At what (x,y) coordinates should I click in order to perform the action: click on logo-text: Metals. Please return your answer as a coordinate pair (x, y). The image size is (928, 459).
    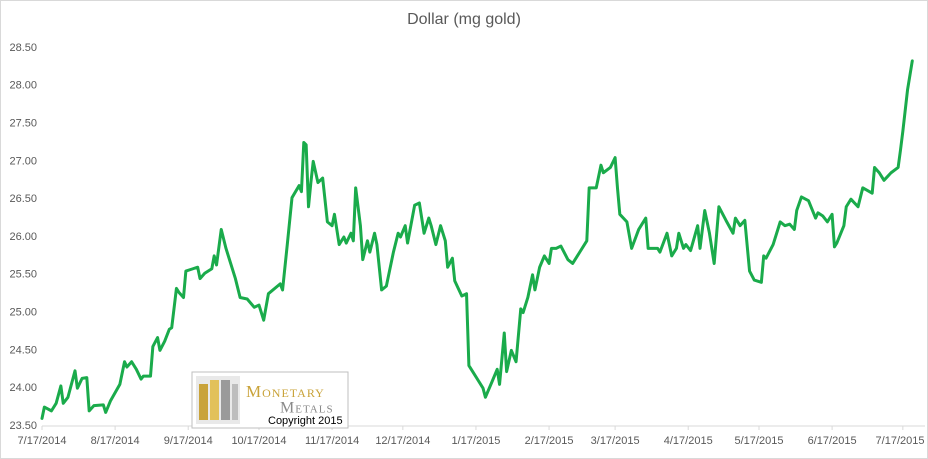
    Looking at the image, I should click on (307, 408).